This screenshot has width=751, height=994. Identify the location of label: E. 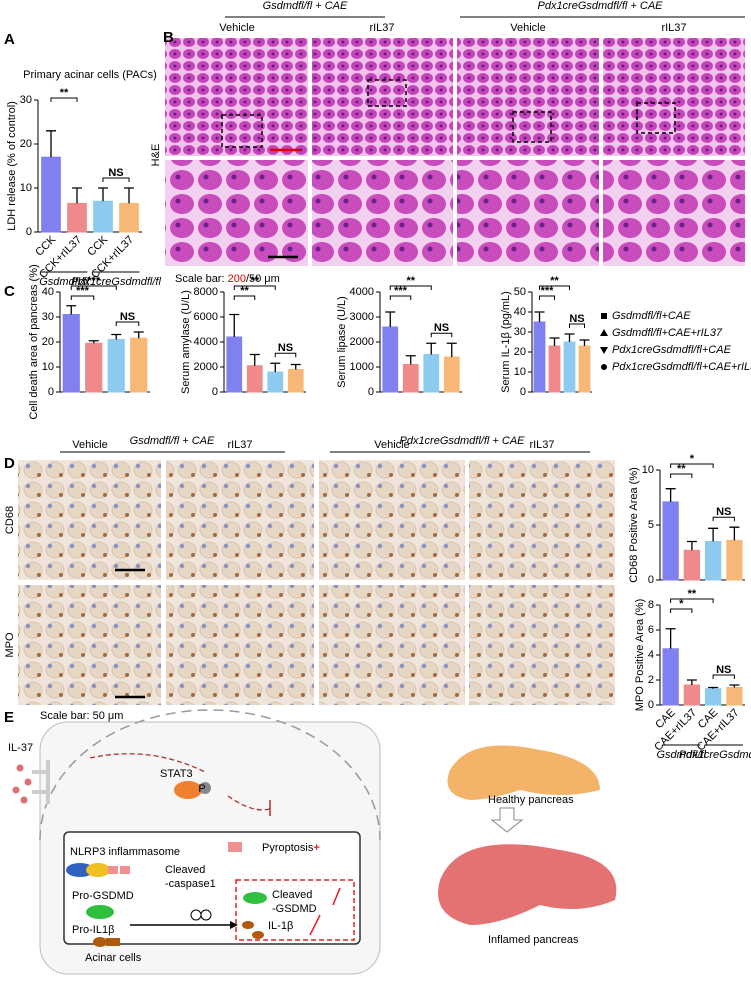
(9, 717).